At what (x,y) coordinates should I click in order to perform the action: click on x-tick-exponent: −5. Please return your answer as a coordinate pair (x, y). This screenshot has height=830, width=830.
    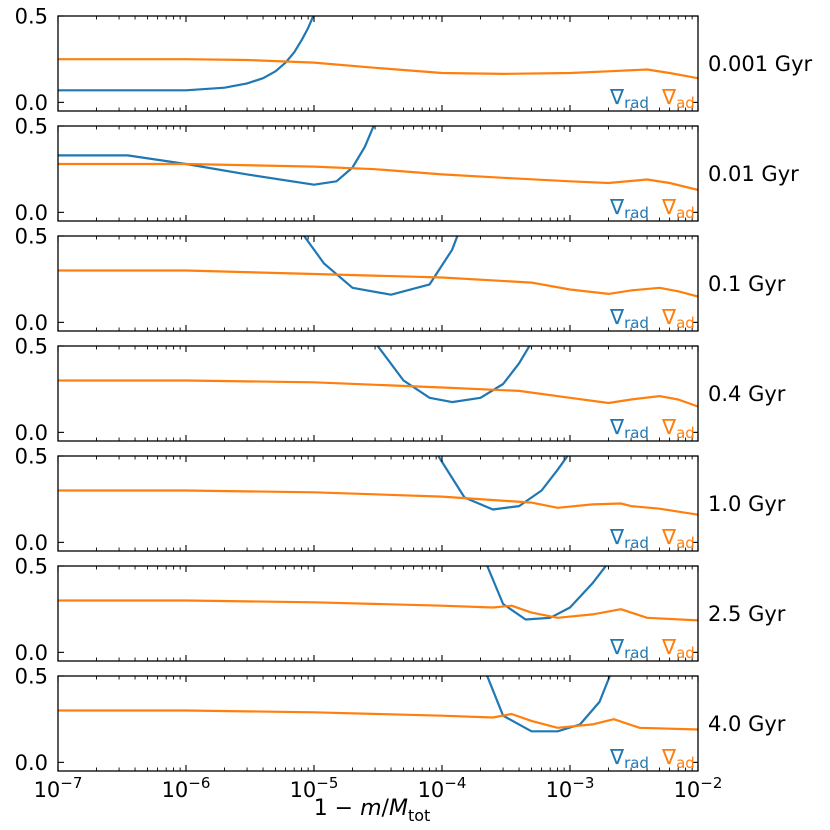
    Looking at the image, I should click on (327, 783).